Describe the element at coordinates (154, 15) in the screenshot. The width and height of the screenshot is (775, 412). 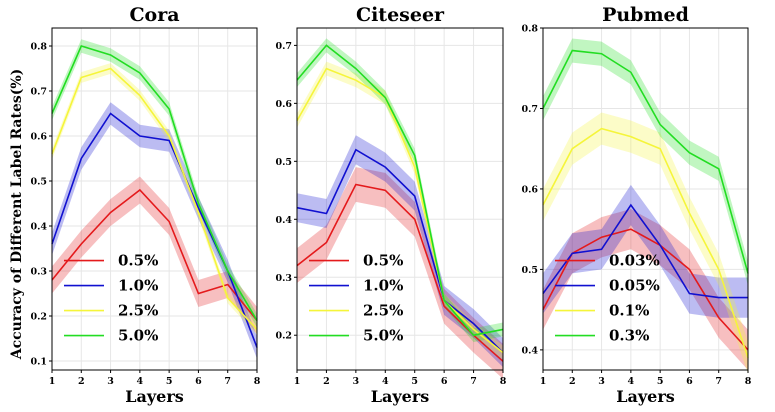
I see `panel-title: Cora` at that location.